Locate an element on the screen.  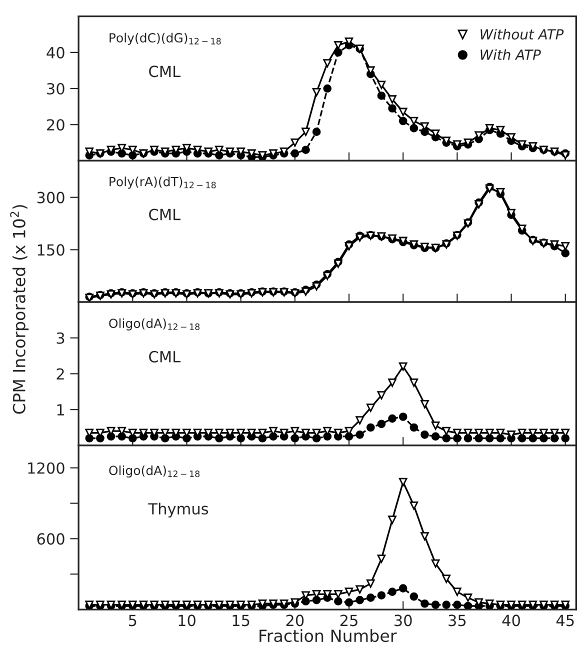
y-tick-label: 3 is located at coordinates (60, 338).